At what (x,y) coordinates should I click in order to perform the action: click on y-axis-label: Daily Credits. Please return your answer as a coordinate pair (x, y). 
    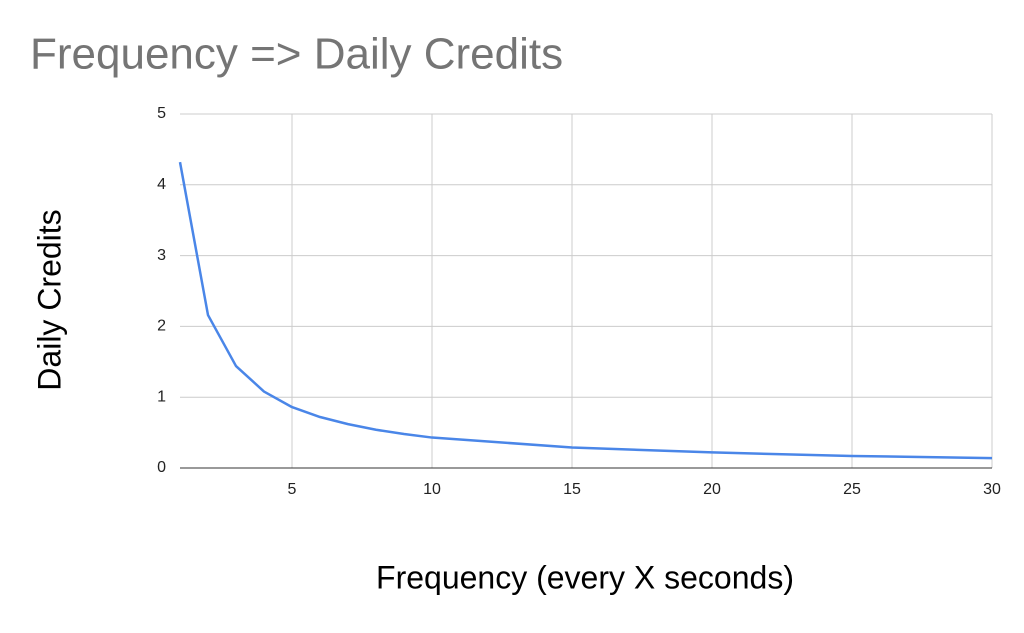
    Looking at the image, I should click on (49, 299).